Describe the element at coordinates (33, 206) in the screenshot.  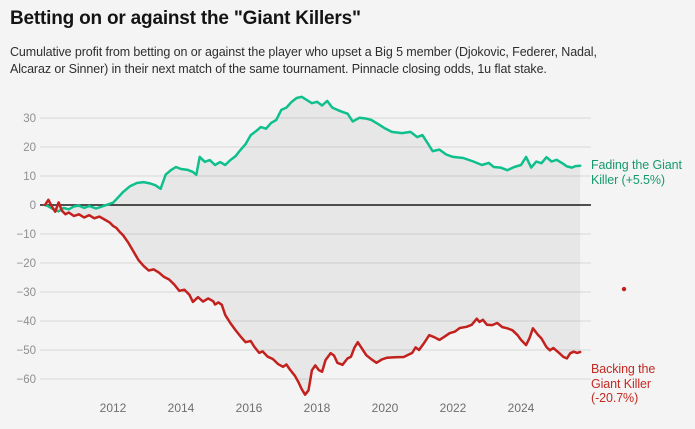
I see `y-tick-label-0: 0` at that location.